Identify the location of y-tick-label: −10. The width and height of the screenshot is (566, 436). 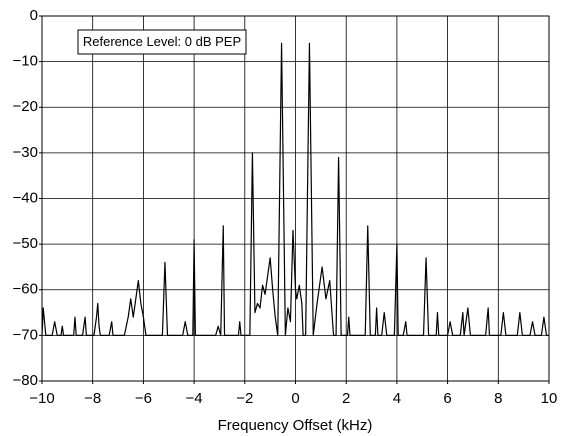
(25, 61).